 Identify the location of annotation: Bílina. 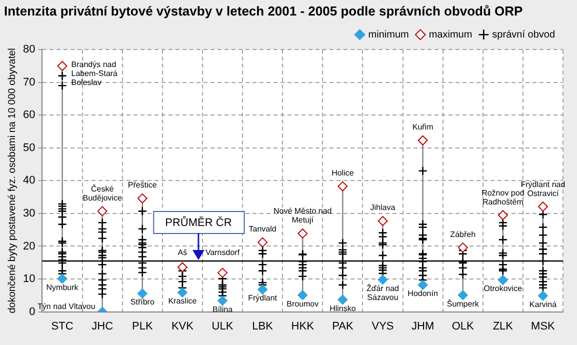
(223, 309).